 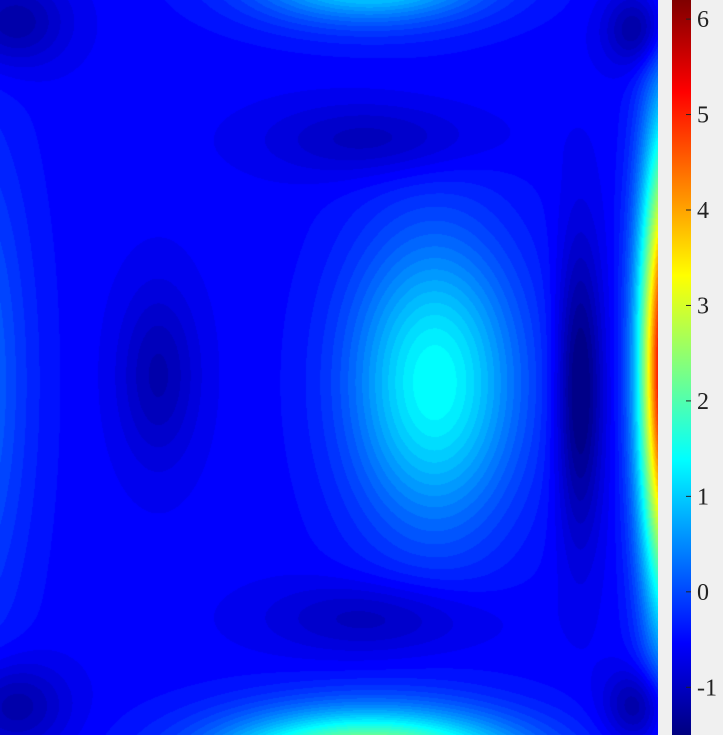 What do you see at coordinates (701, 354) in the screenshot?
I see `colorbar-ticks: -1 0 1 2 3 4 5 6` at bounding box center [701, 354].